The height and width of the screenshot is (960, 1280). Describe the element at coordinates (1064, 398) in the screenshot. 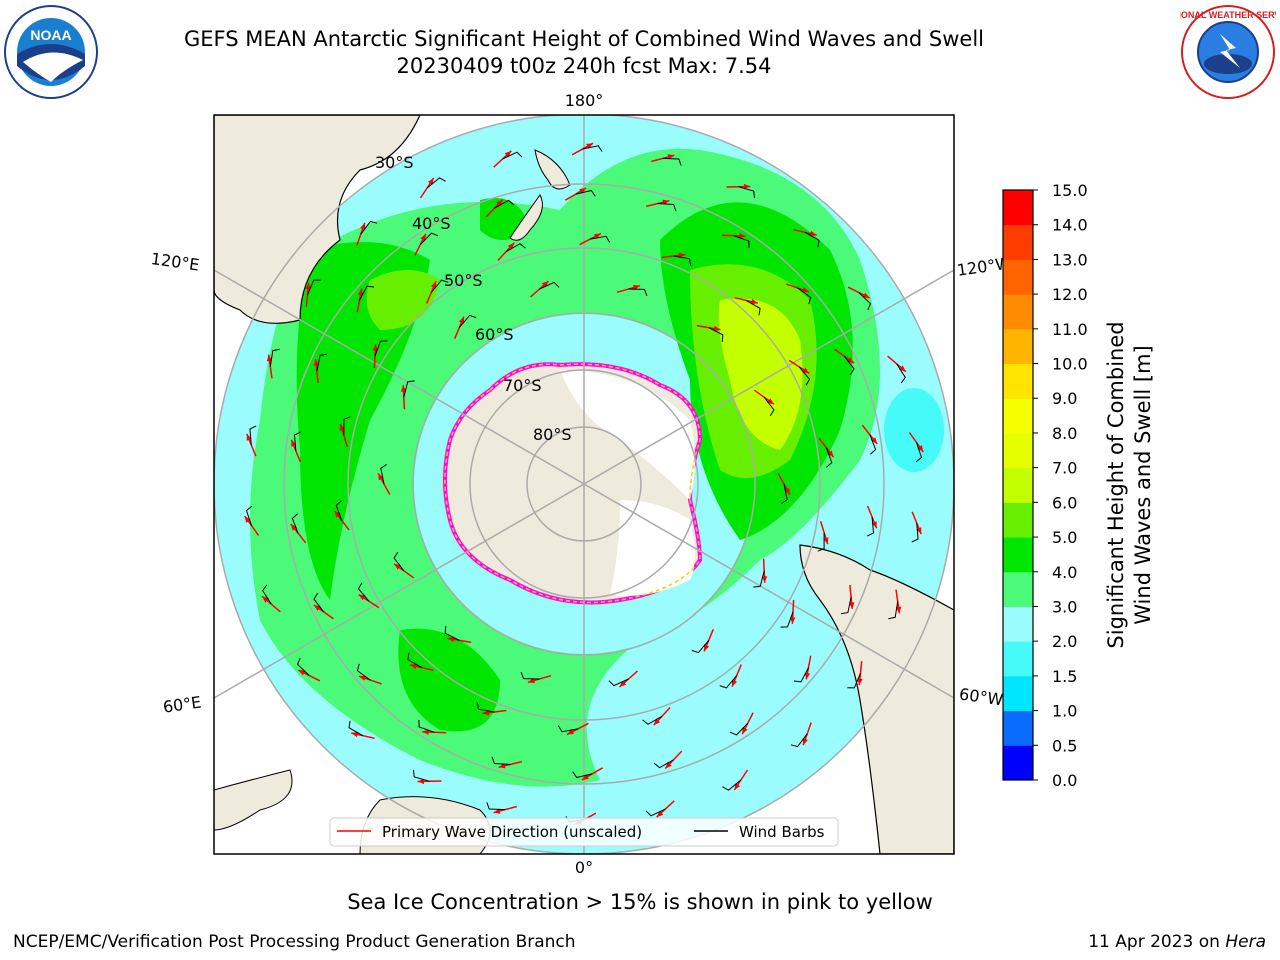

I see `colorbar-tick-label: 9.0` at that location.